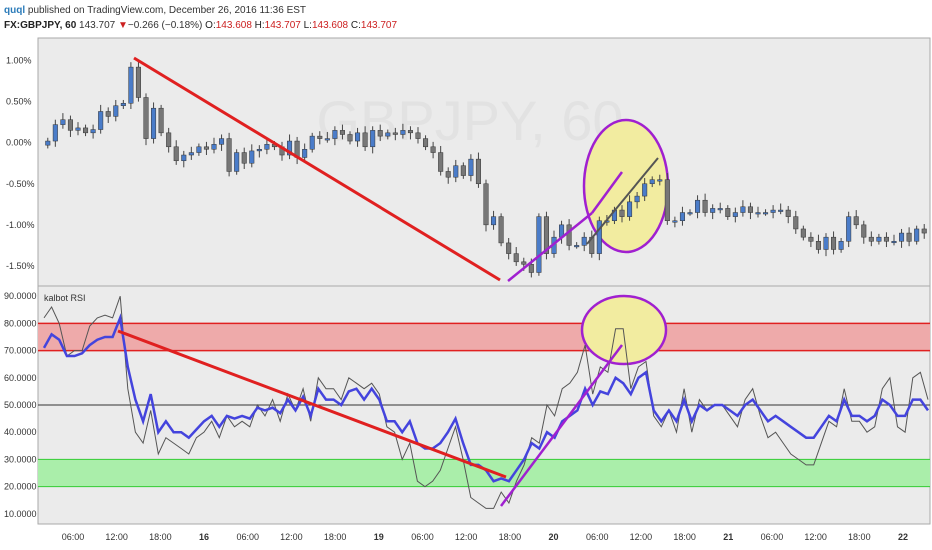 This screenshot has width=932, height=550. Describe the element at coordinates (550, 247) in the screenshot. I see `price-uptrend-line` at that location.